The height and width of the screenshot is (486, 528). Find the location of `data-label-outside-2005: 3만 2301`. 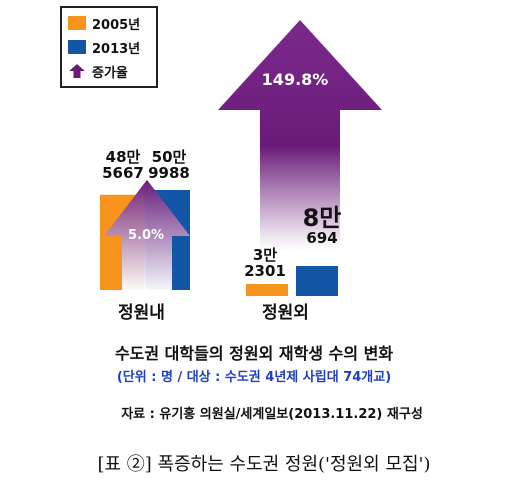

data-label-outside-2005: 3만 2301 is located at coordinates (265, 263).